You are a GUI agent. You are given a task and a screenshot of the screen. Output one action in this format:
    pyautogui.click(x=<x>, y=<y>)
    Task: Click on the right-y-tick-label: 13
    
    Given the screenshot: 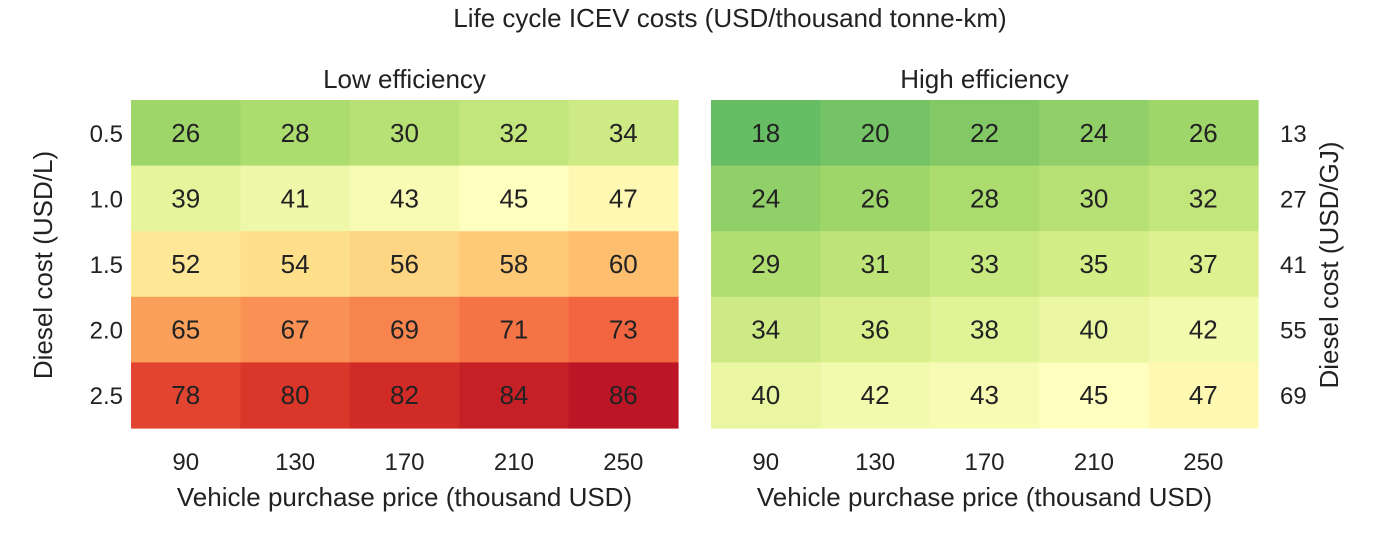 What is the action you would take?
    pyautogui.click(x=1293, y=134)
    